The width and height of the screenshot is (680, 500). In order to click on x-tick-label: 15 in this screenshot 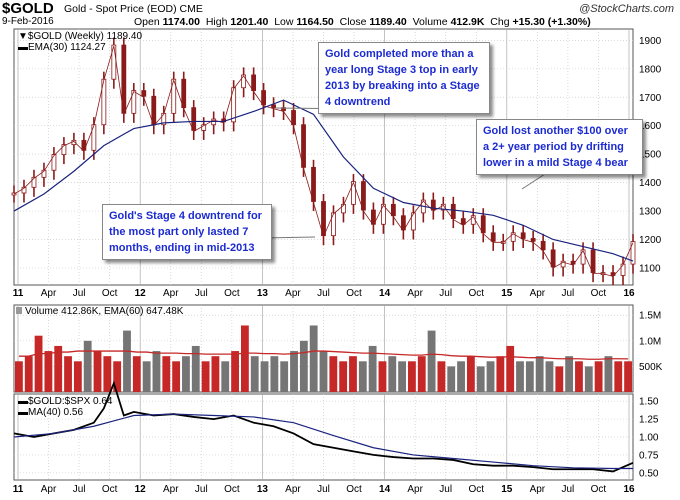, I will do `click(507, 489)`.